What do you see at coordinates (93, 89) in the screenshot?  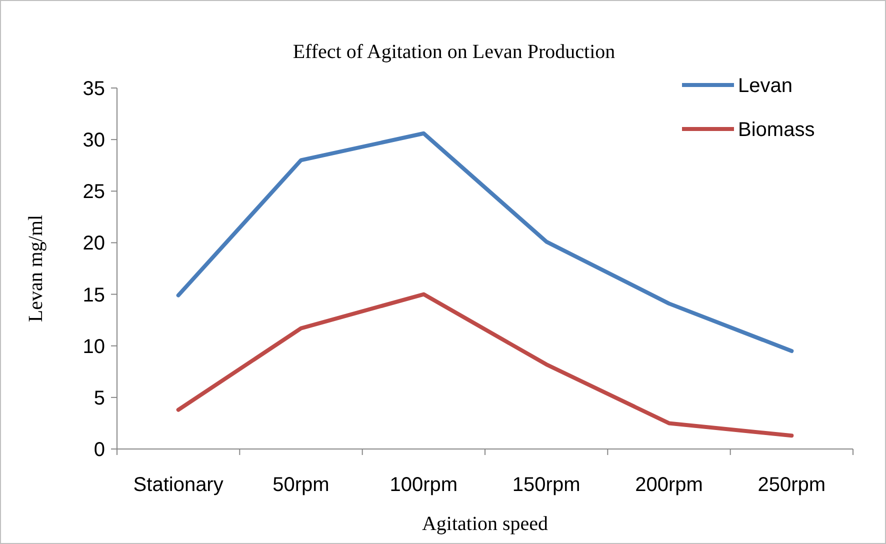 I see `y-tick-label: 35` at bounding box center [93, 89].